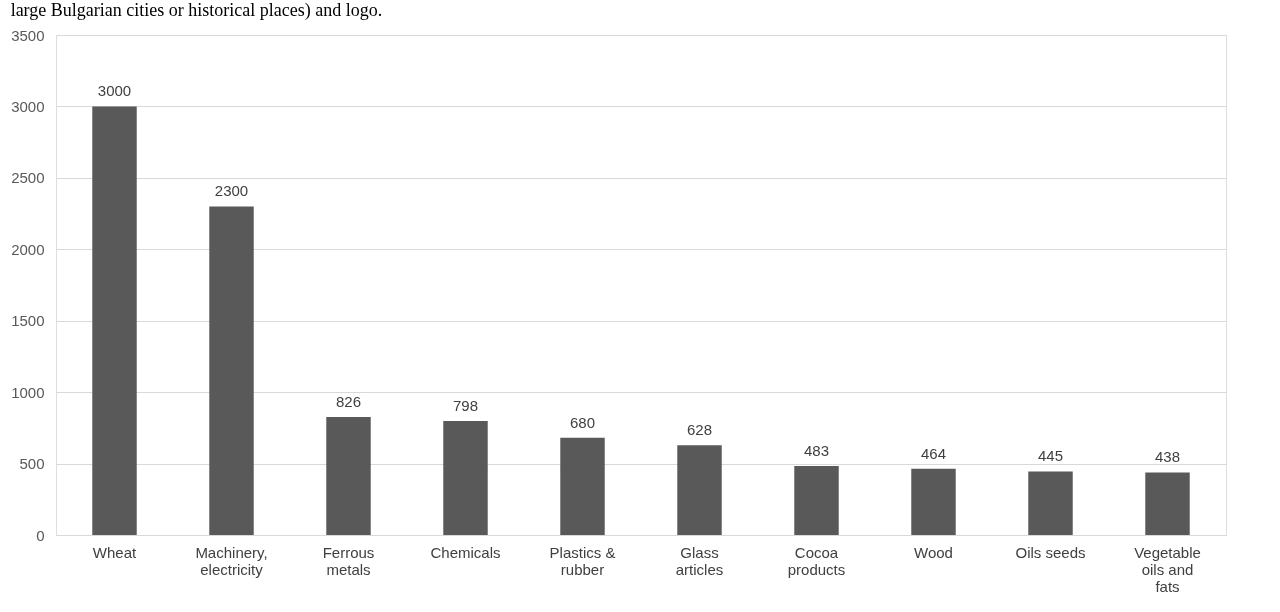 The height and width of the screenshot is (612, 1280). Describe the element at coordinates (114, 91) in the screenshot. I see `data-label: 3000` at that location.